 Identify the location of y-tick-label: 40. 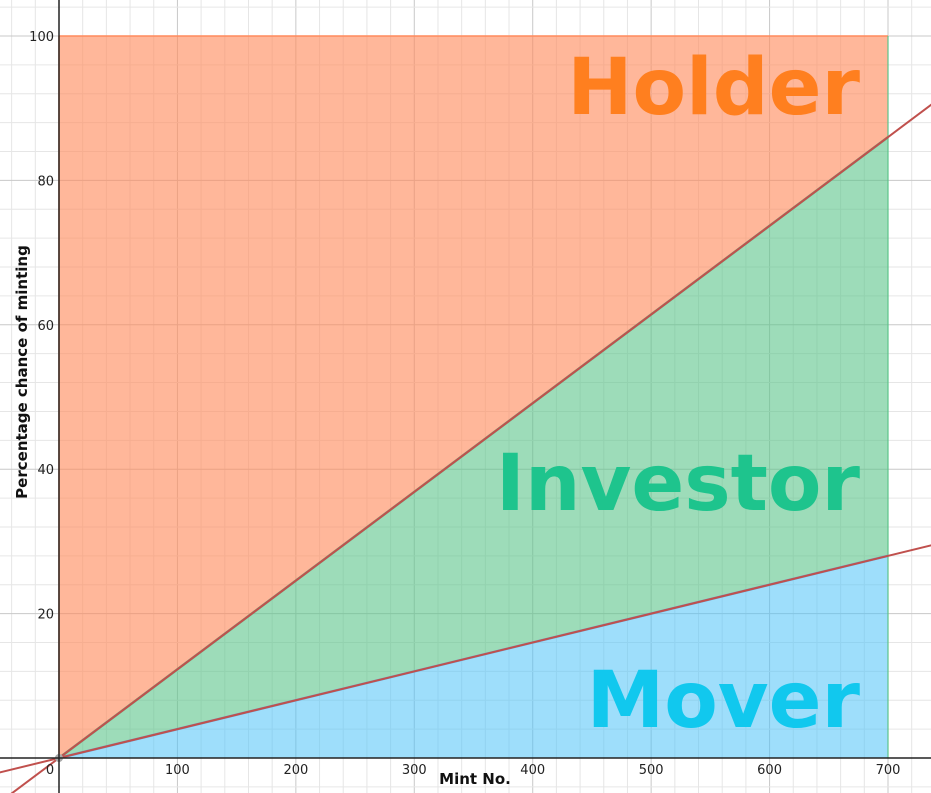
(45, 470).